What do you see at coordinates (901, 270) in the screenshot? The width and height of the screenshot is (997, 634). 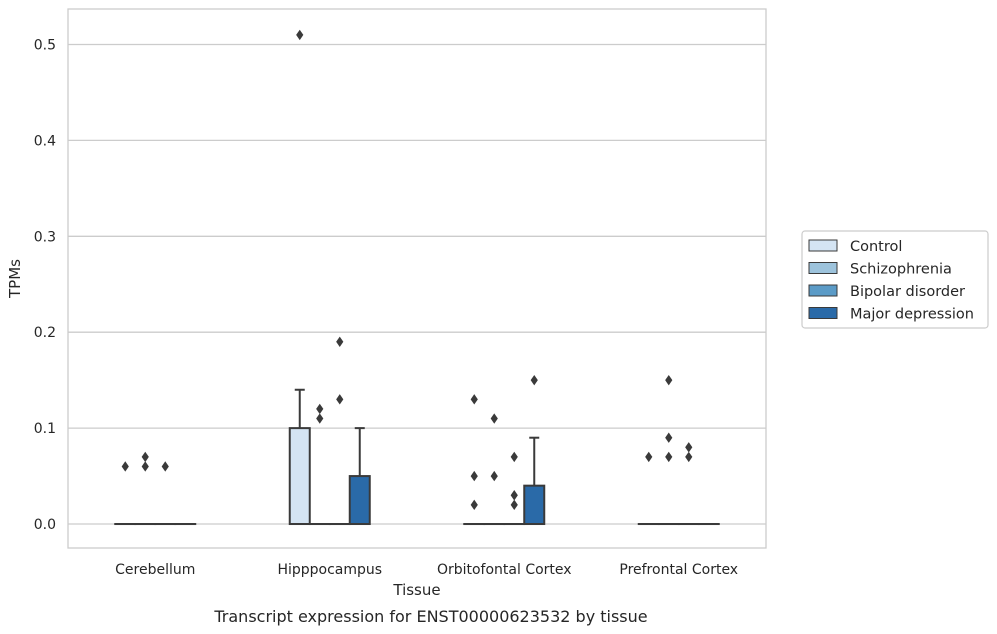 I see `legend-label: Schizophrenia` at bounding box center [901, 270].